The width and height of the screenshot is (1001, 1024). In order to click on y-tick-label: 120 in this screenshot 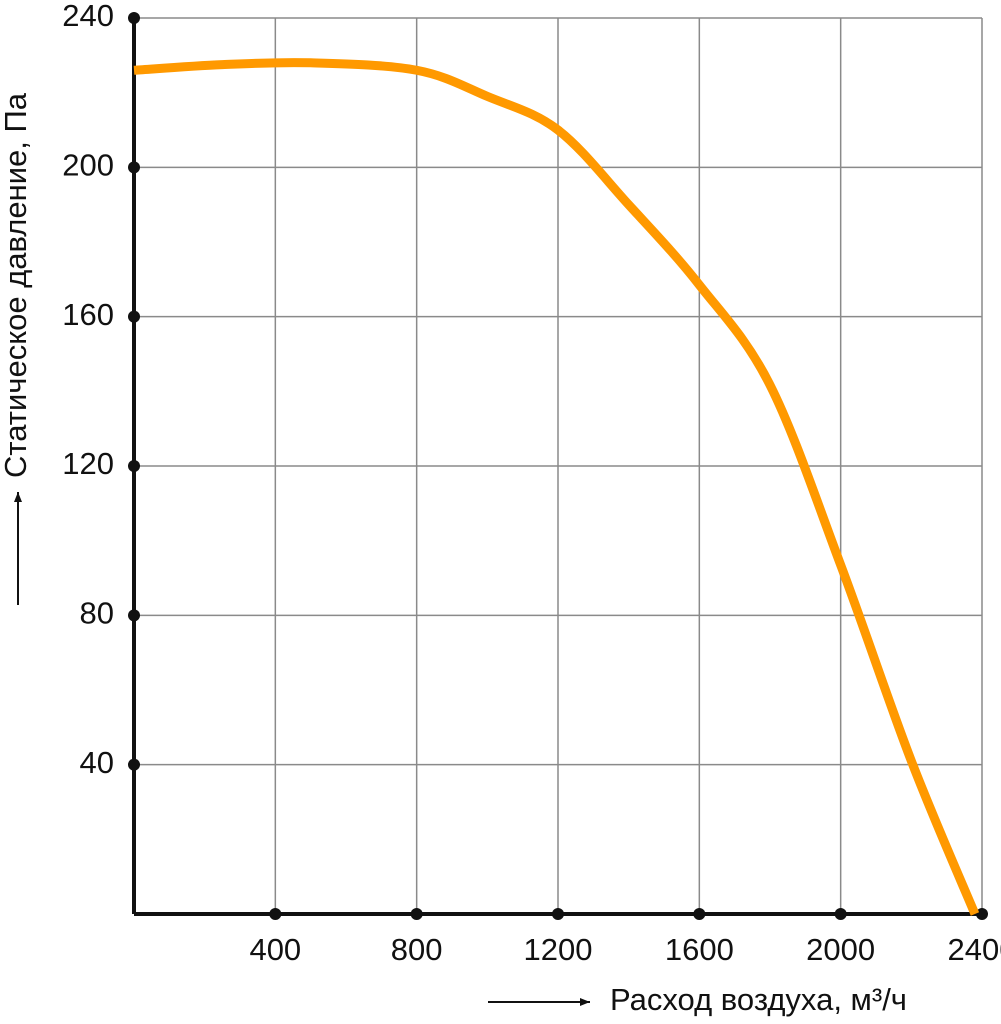, I will do `click(88, 463)`.